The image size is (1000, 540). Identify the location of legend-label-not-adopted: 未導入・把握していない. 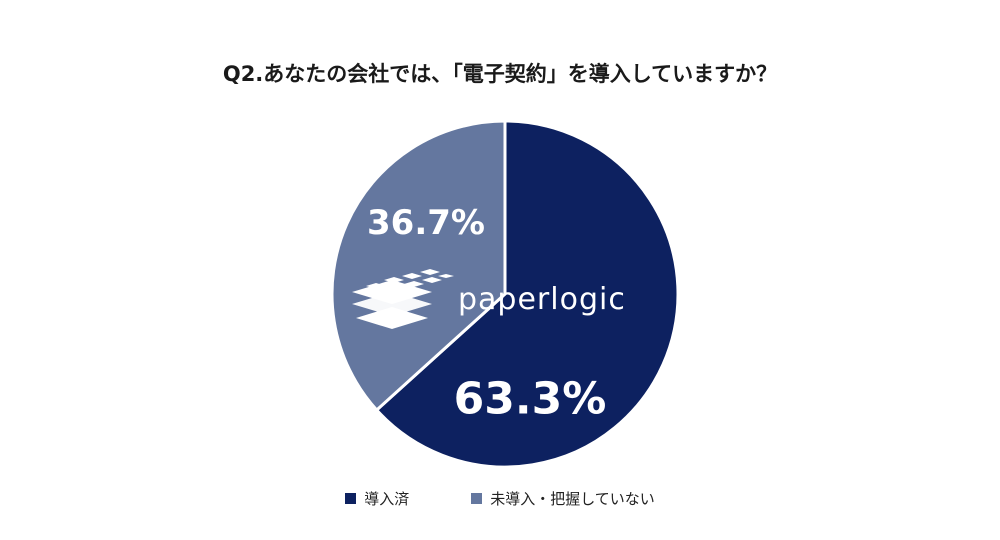
(572, 499).